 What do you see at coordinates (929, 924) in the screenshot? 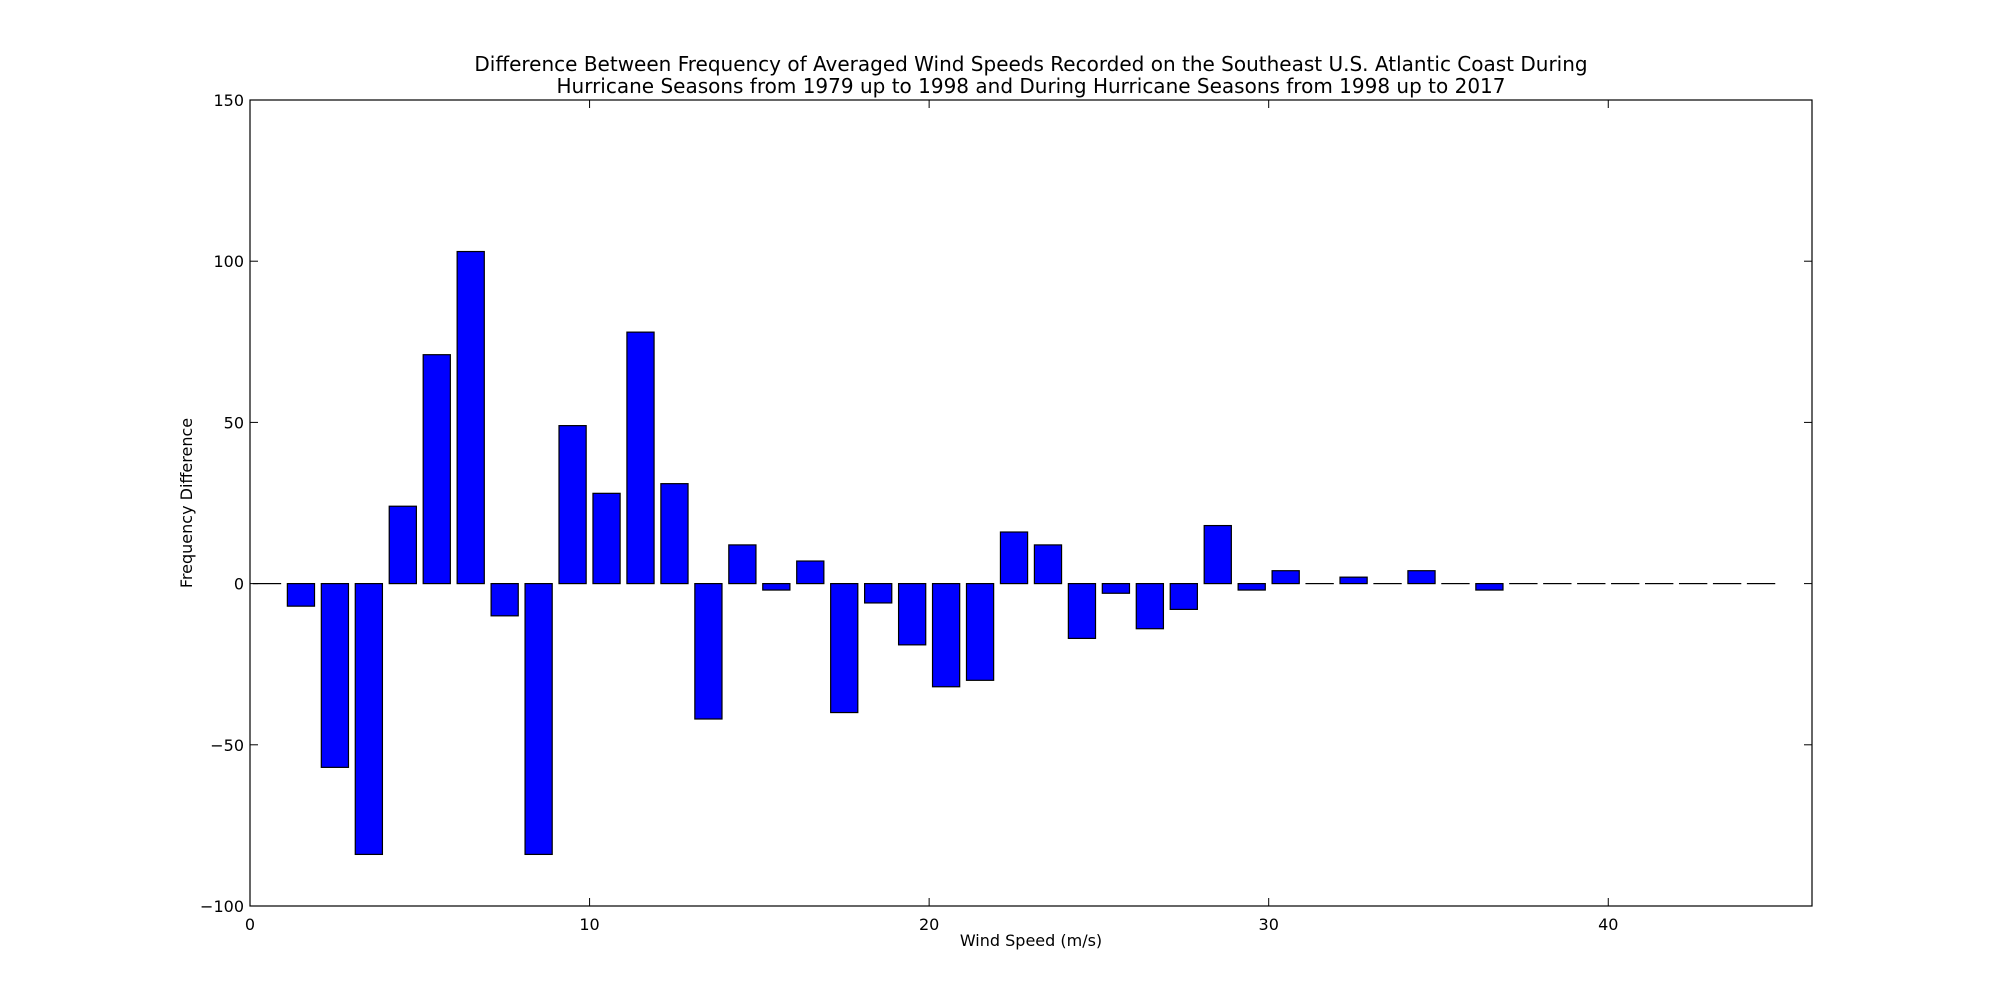
I see `x-tick-label: 20` at bounding box center [929, 924].